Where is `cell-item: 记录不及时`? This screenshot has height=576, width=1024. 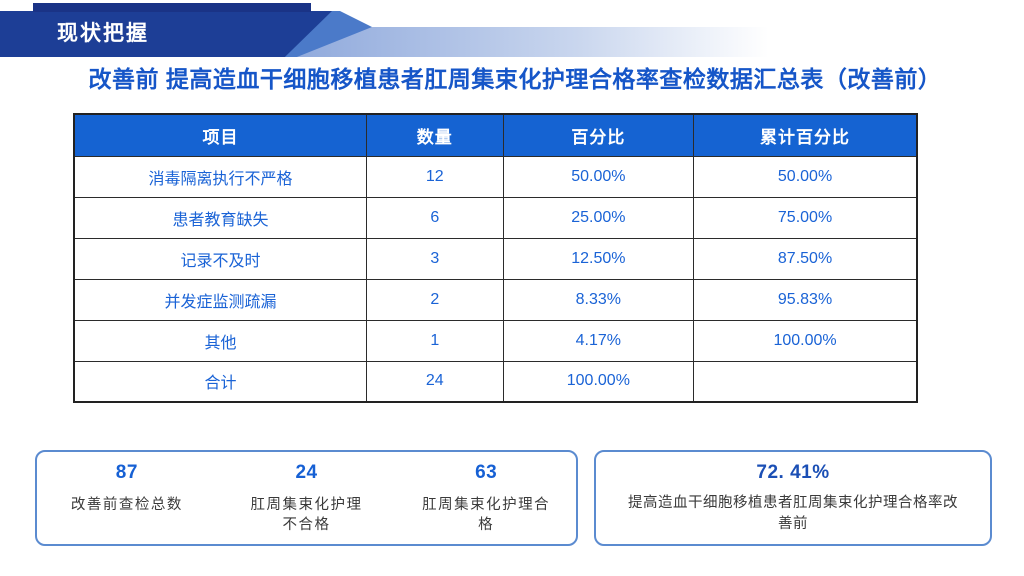 cell-item: 记录不及时 is located at coordinates (220, 258).